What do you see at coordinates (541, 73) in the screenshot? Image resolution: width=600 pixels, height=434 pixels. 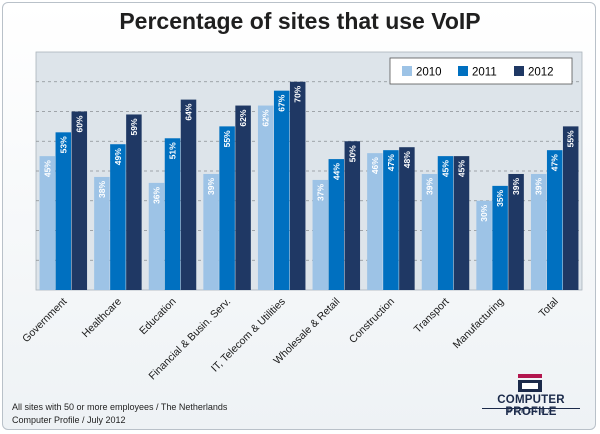 I see `legend-label-2012: 2012` at bounding box center [541, 73].